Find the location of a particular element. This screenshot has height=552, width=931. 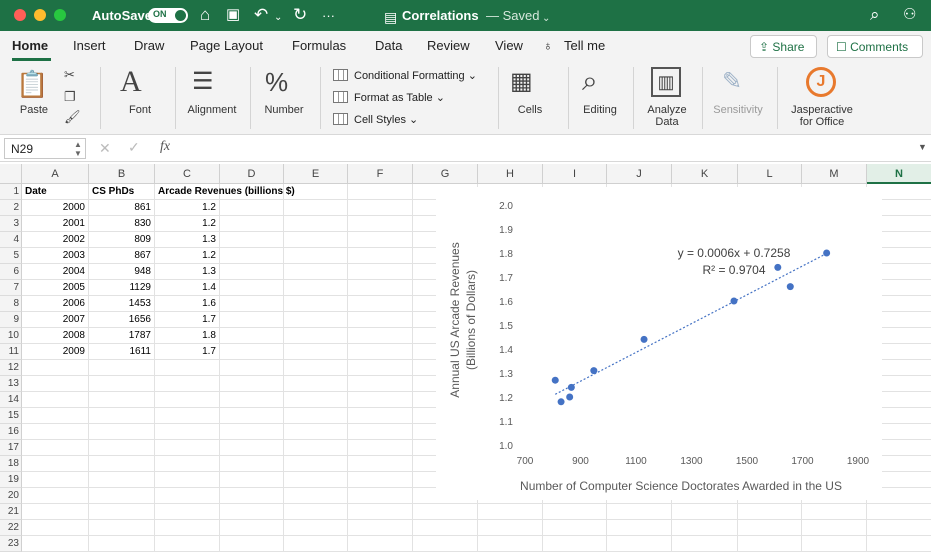

cell-b19 is located at coordinates (122, 480).